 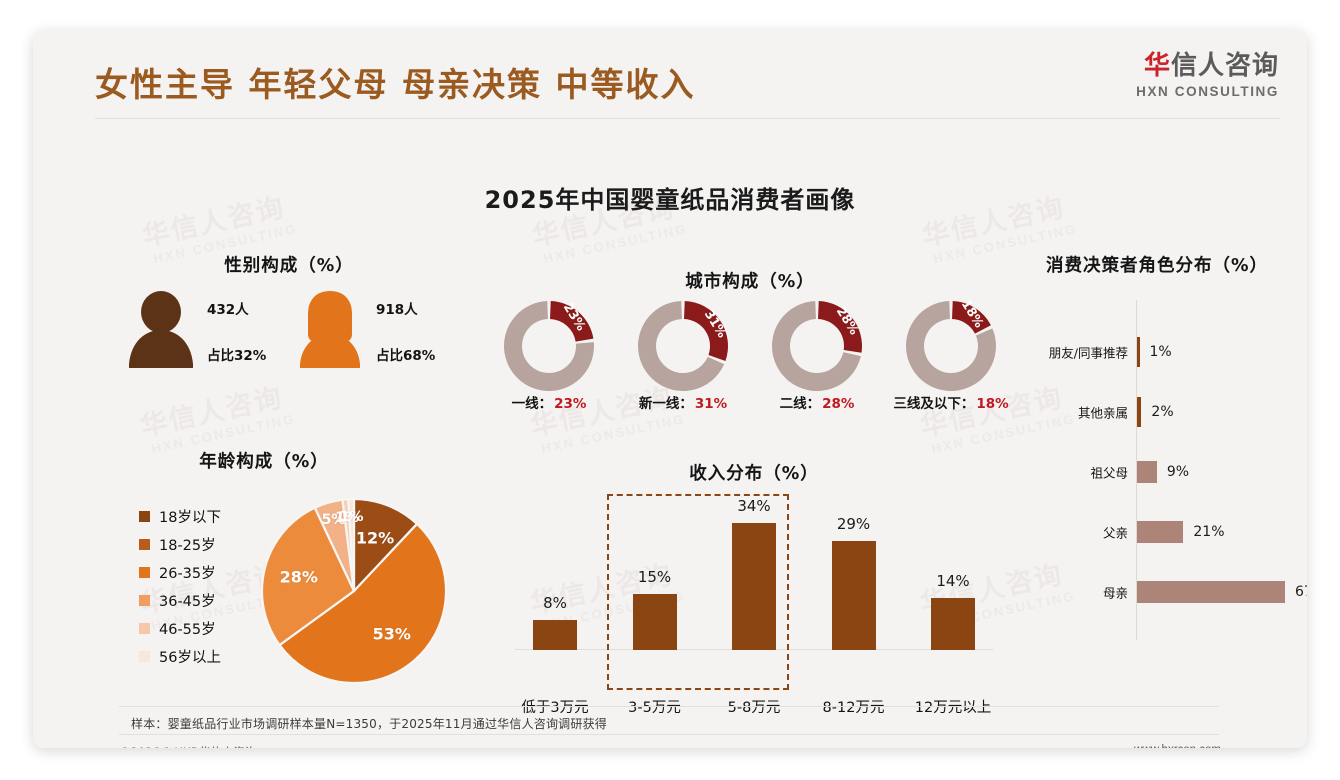 I want to click on income-bar-value: 15%, so click(x=654, y=576).